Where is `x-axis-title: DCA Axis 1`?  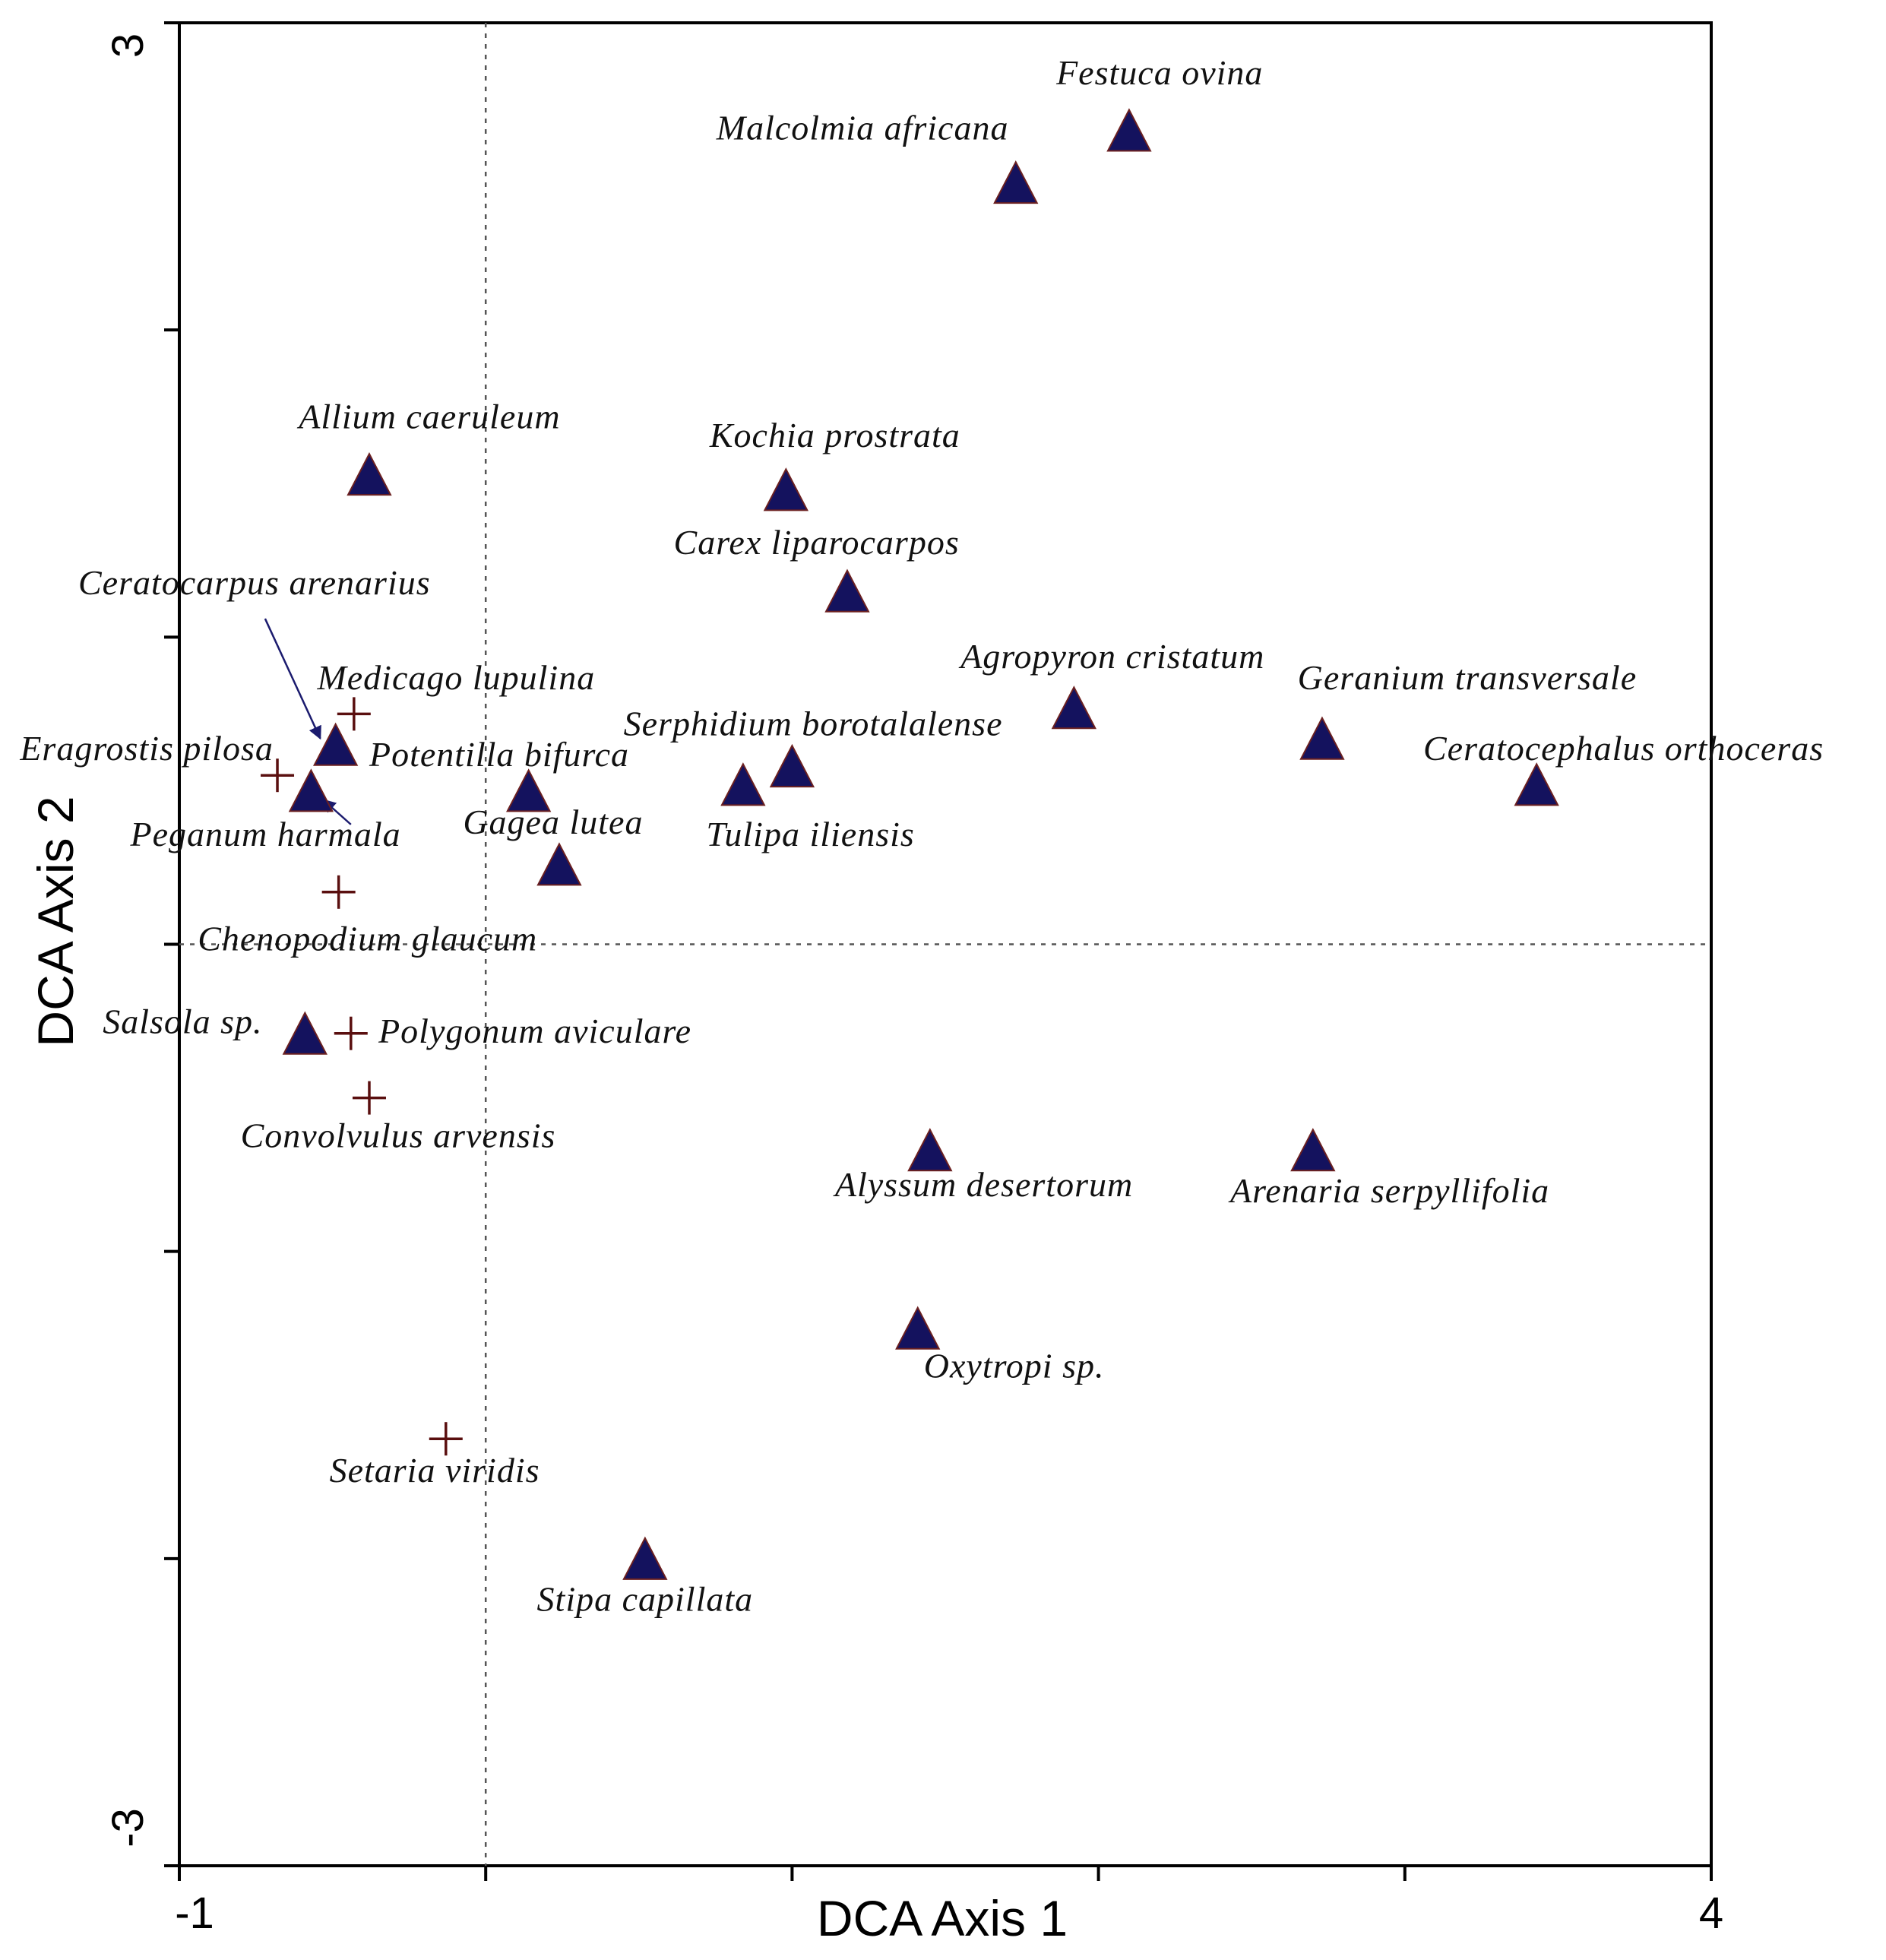 x-axis-title: DCA Axis 1 is located at coordinates (943, 1918).